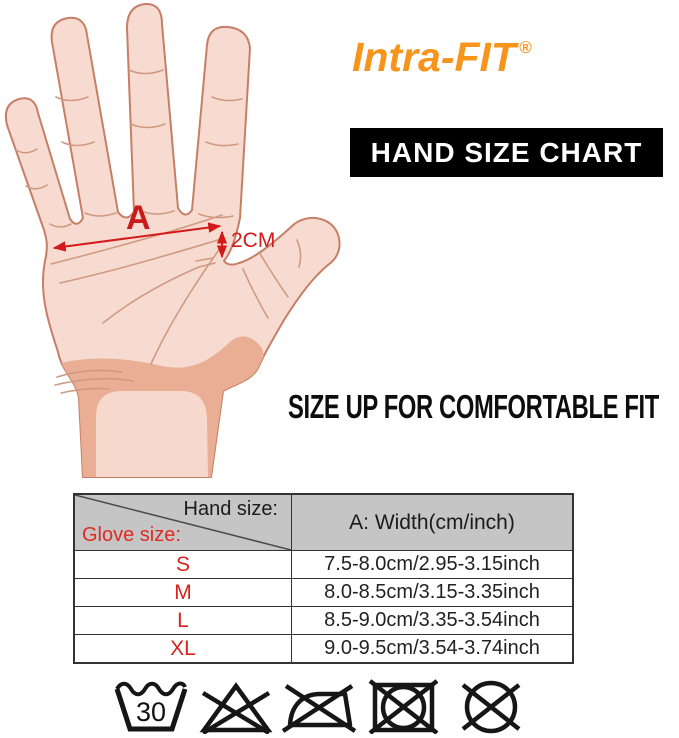  I want to click on care-icons-row: 30, so click(321, 706).